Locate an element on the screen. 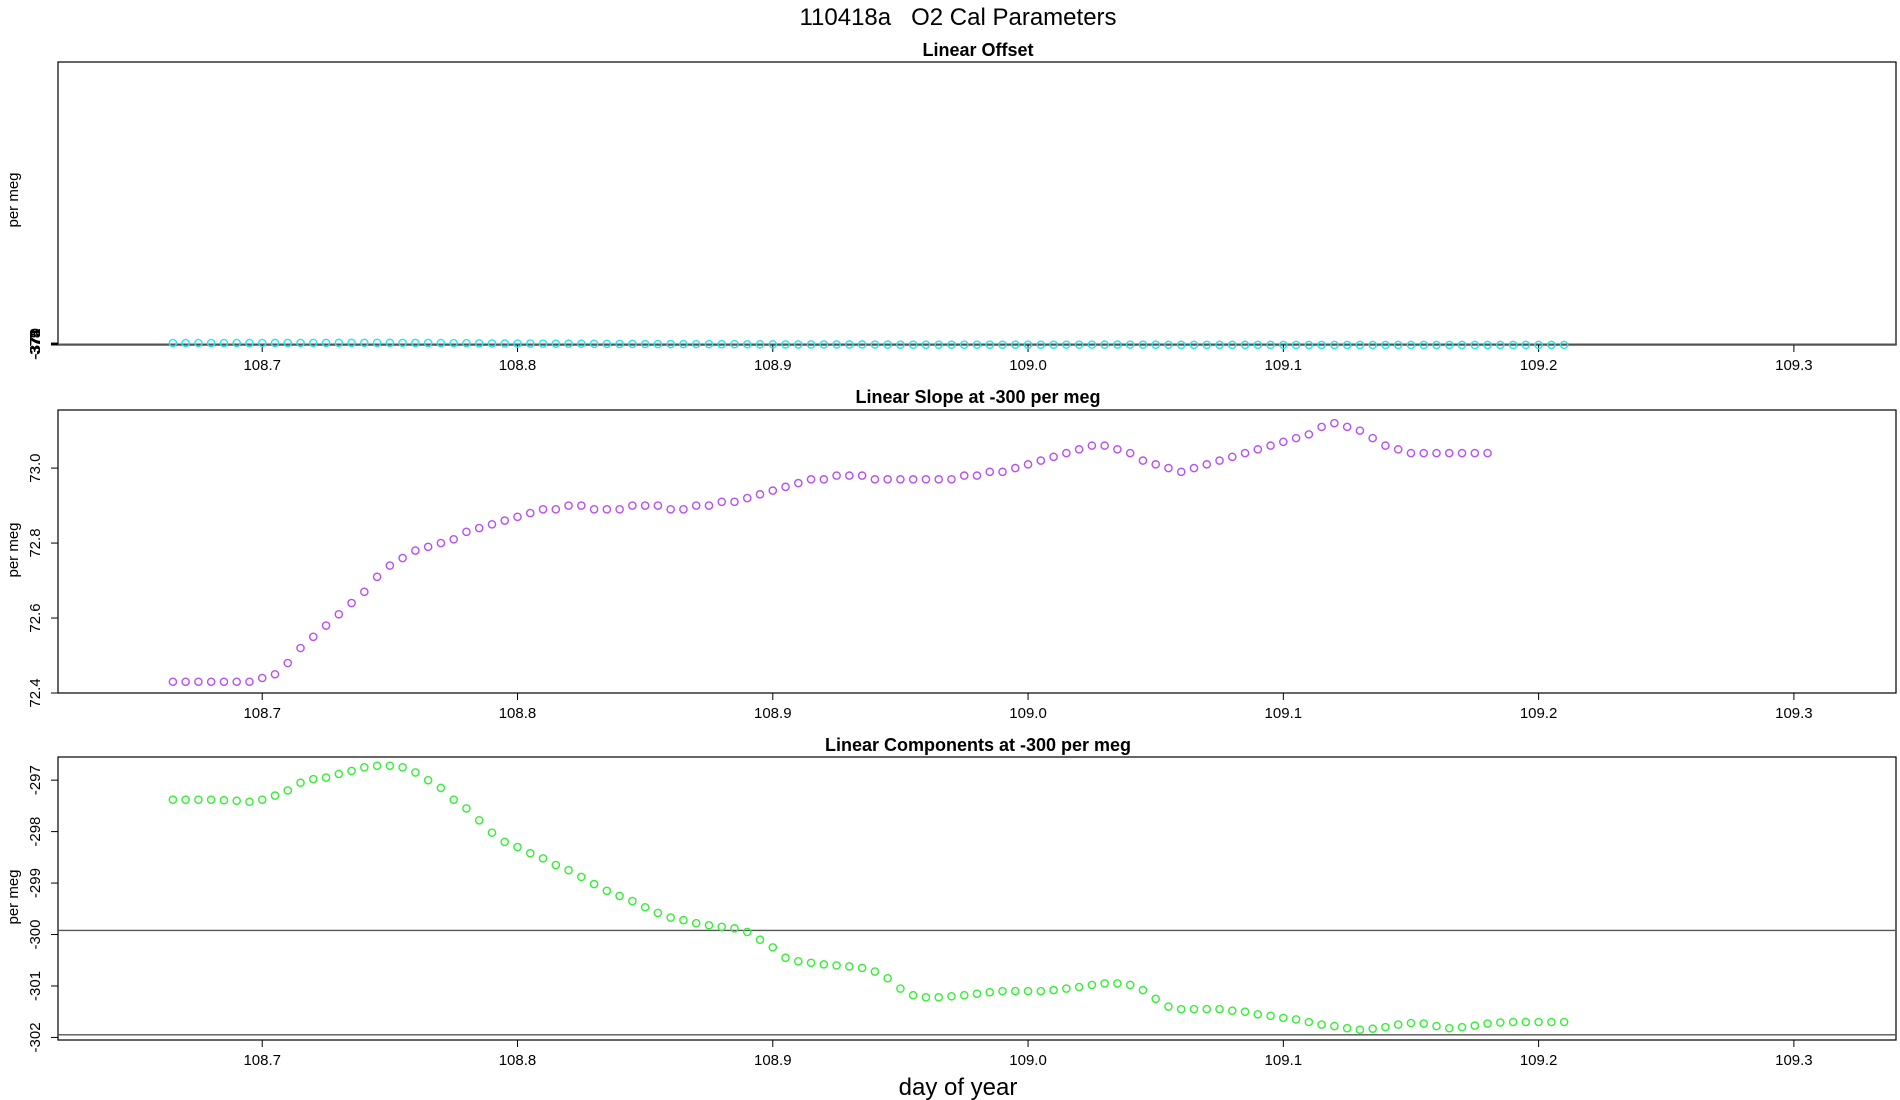 The width and height of the screenshot is (1900, 1100). y-tick-label: 73.0 is located at coordinates (35, 467).